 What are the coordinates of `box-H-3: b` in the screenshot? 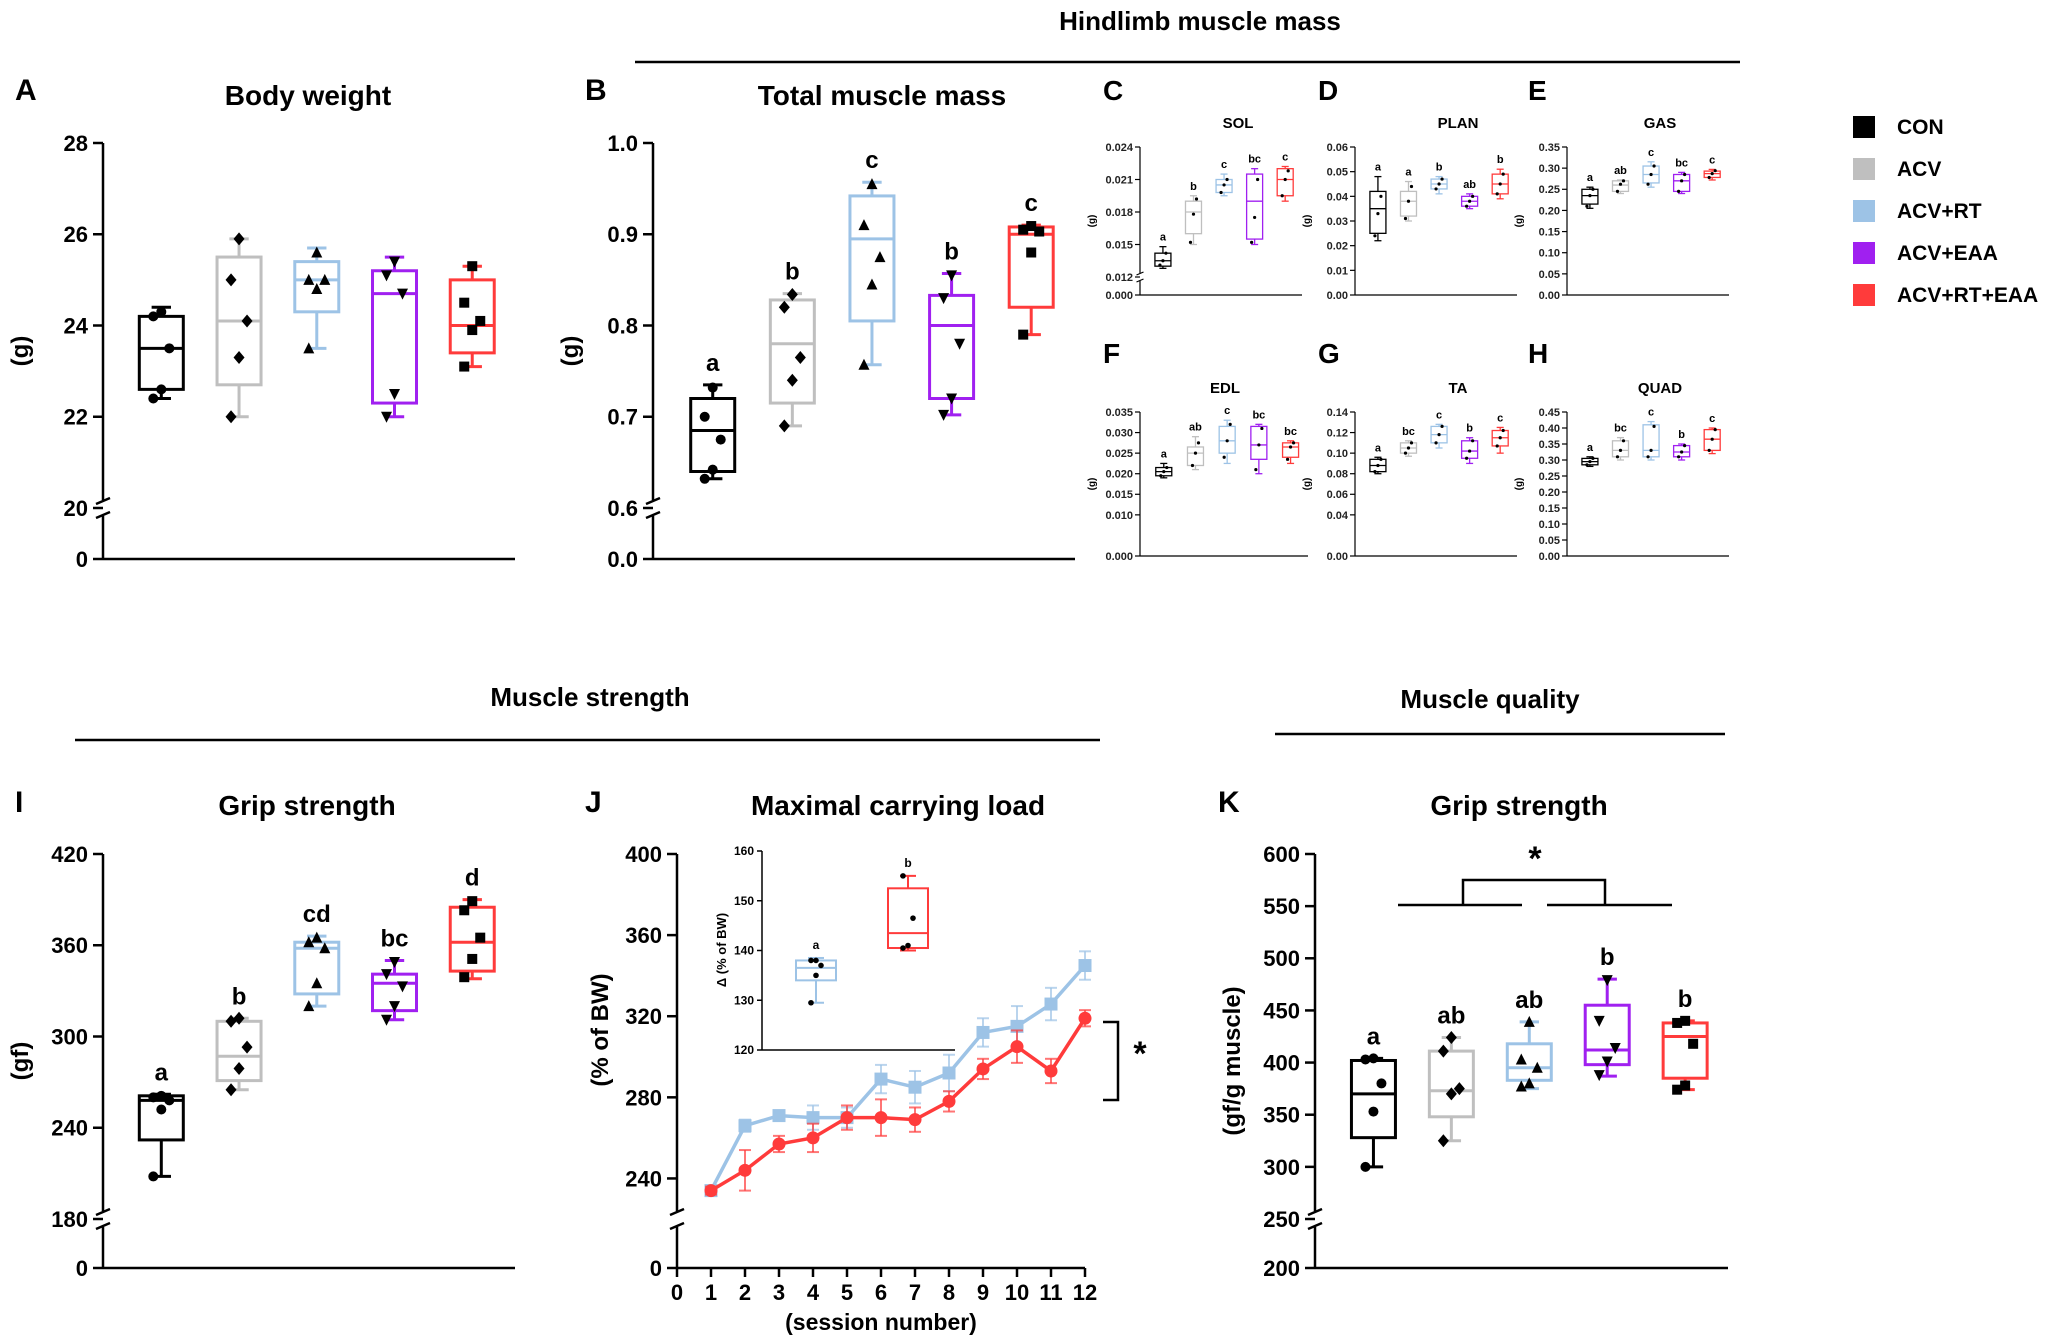 It's located at (1681, 445).